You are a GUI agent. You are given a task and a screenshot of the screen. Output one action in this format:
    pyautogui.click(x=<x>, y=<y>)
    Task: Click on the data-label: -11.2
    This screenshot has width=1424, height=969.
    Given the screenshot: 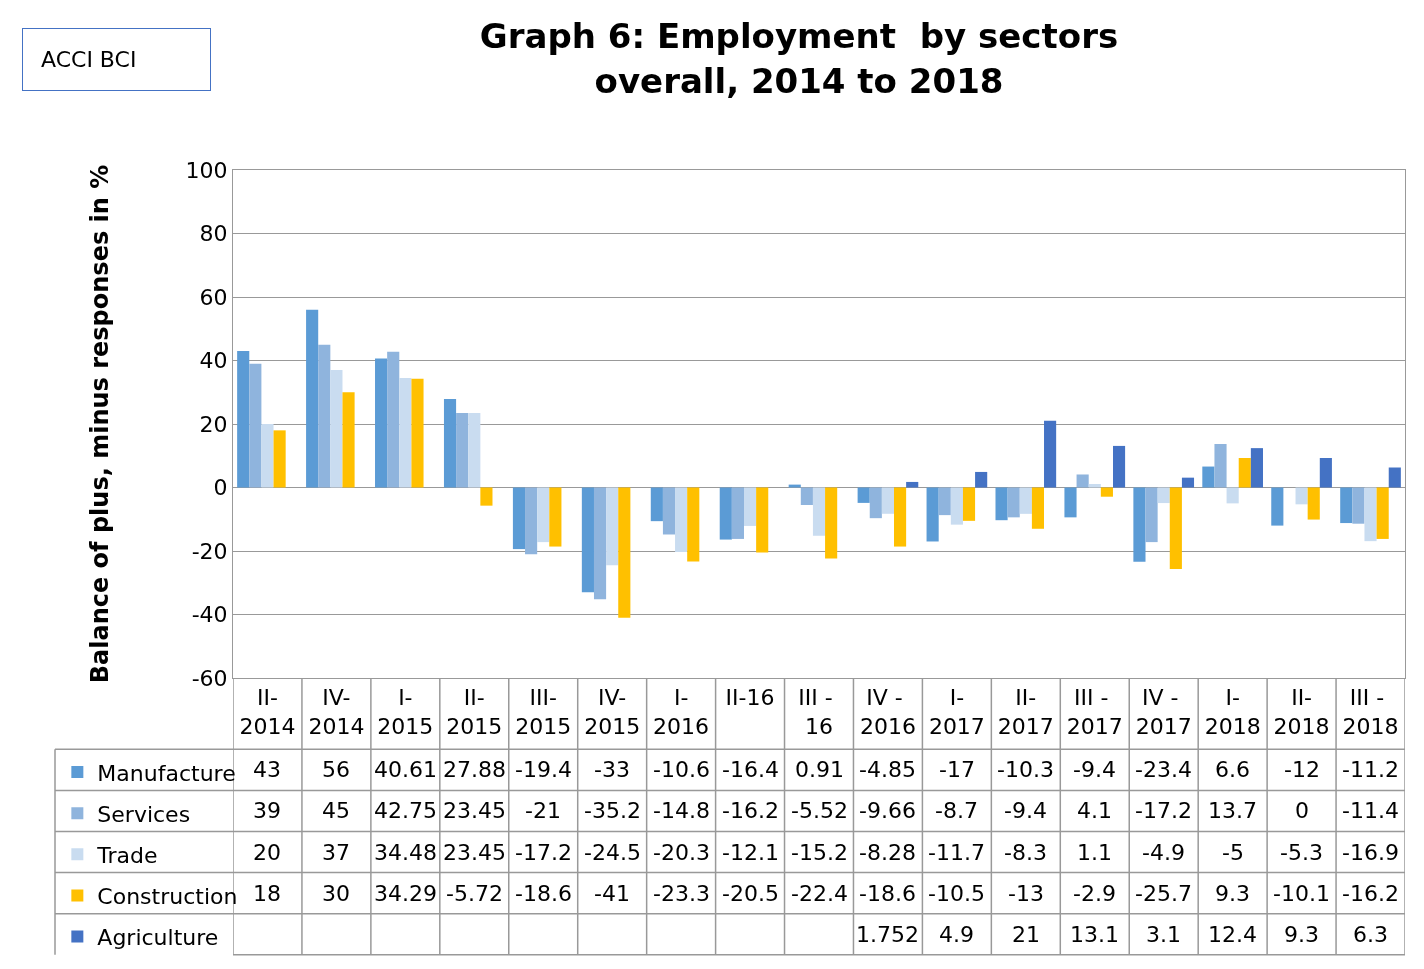 What is the action you would take?
    pyautogui.click(x=1370, y=769)
    